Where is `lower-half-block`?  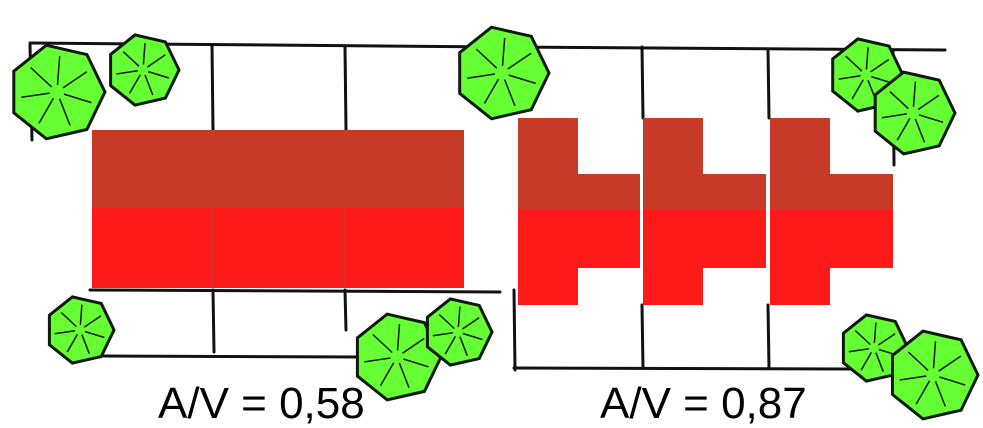
lower-half-block is located at coordinates (278, 248).